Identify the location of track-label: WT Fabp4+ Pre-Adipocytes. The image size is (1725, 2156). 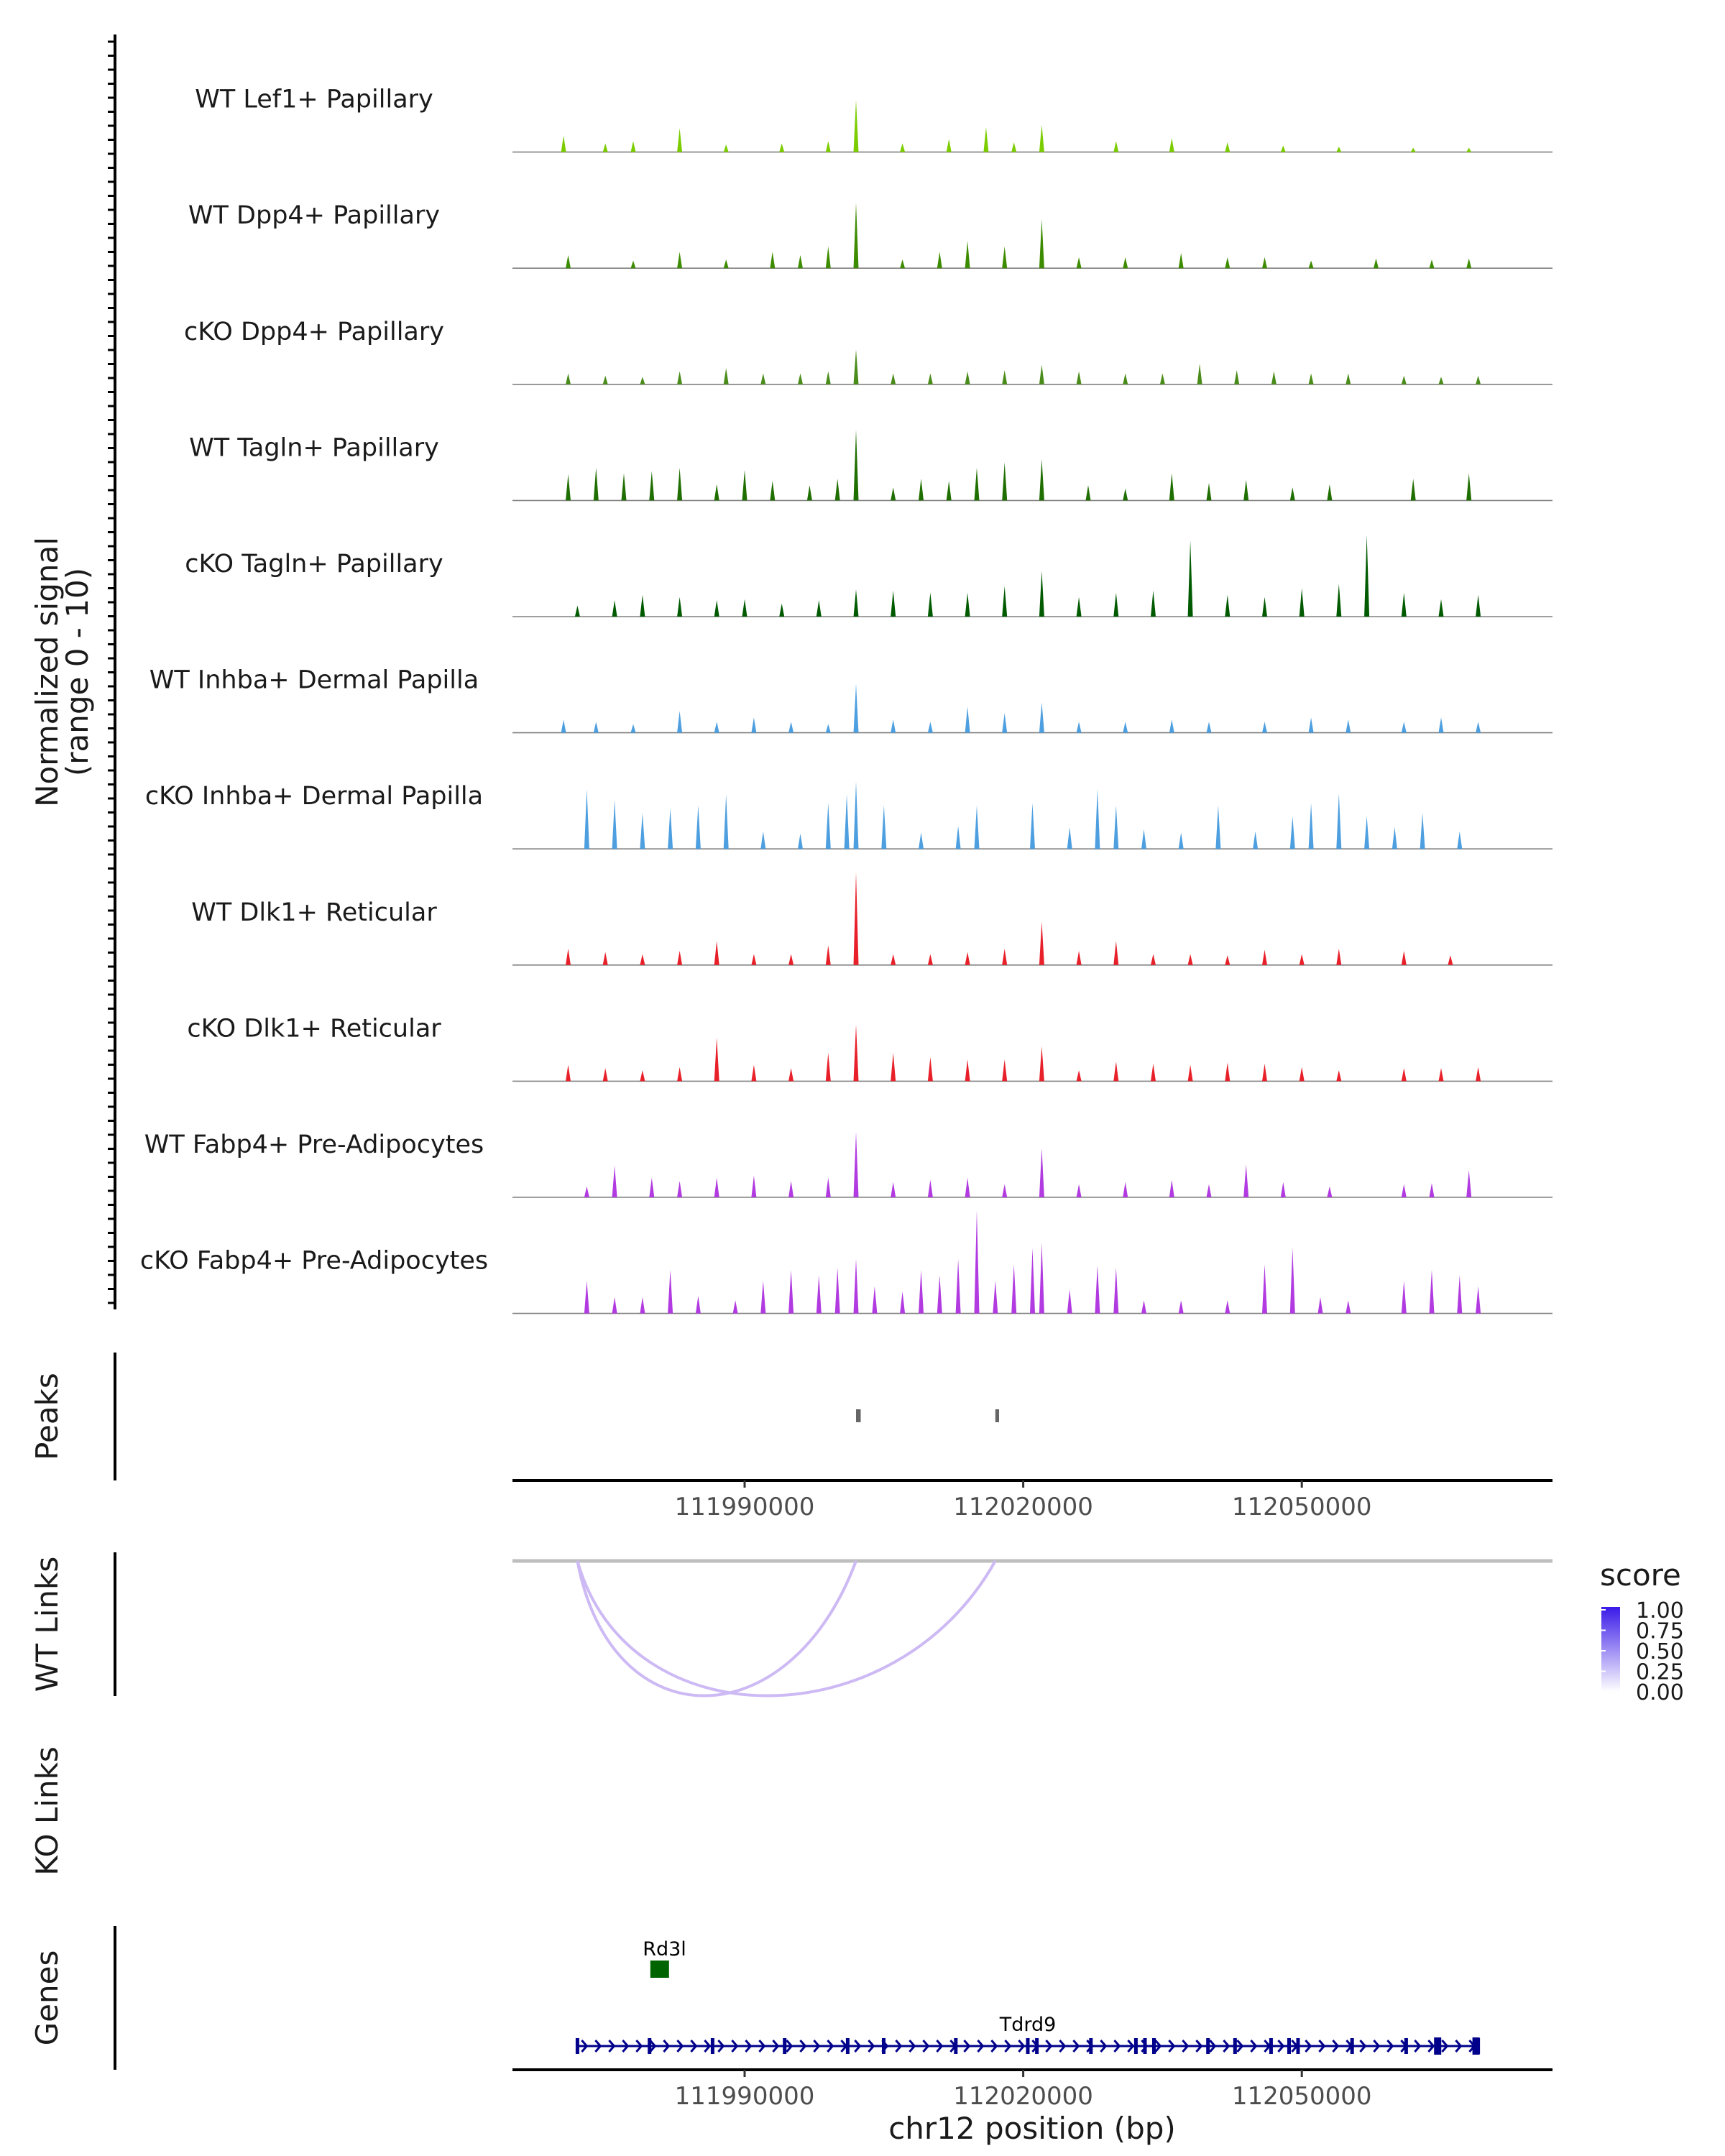
(314, 1144).